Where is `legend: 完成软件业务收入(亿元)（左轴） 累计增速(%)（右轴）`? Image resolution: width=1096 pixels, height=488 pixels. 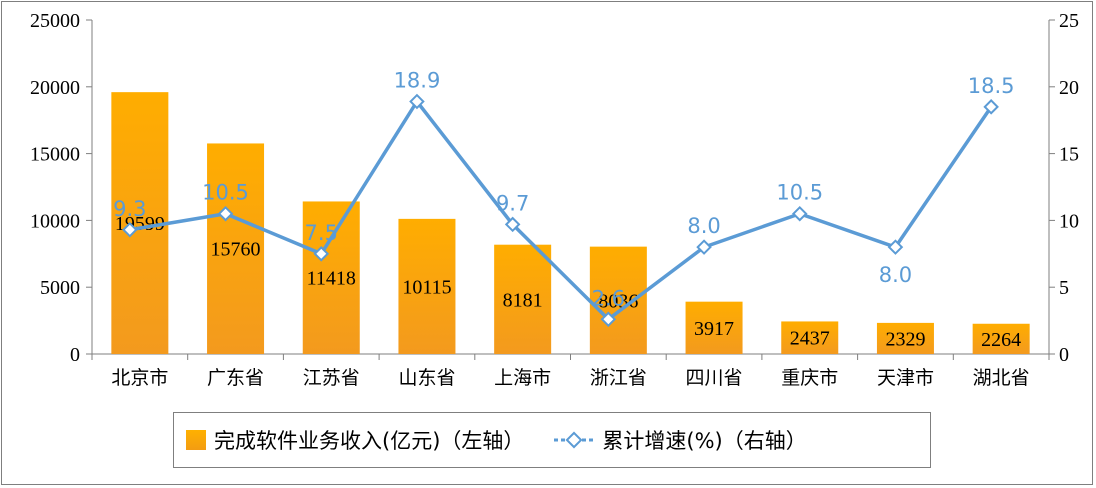
legend: 完成软件业务收入(亿元)（左轴） 累计增速(%)（右轴） is located at coordinates (552, 440).